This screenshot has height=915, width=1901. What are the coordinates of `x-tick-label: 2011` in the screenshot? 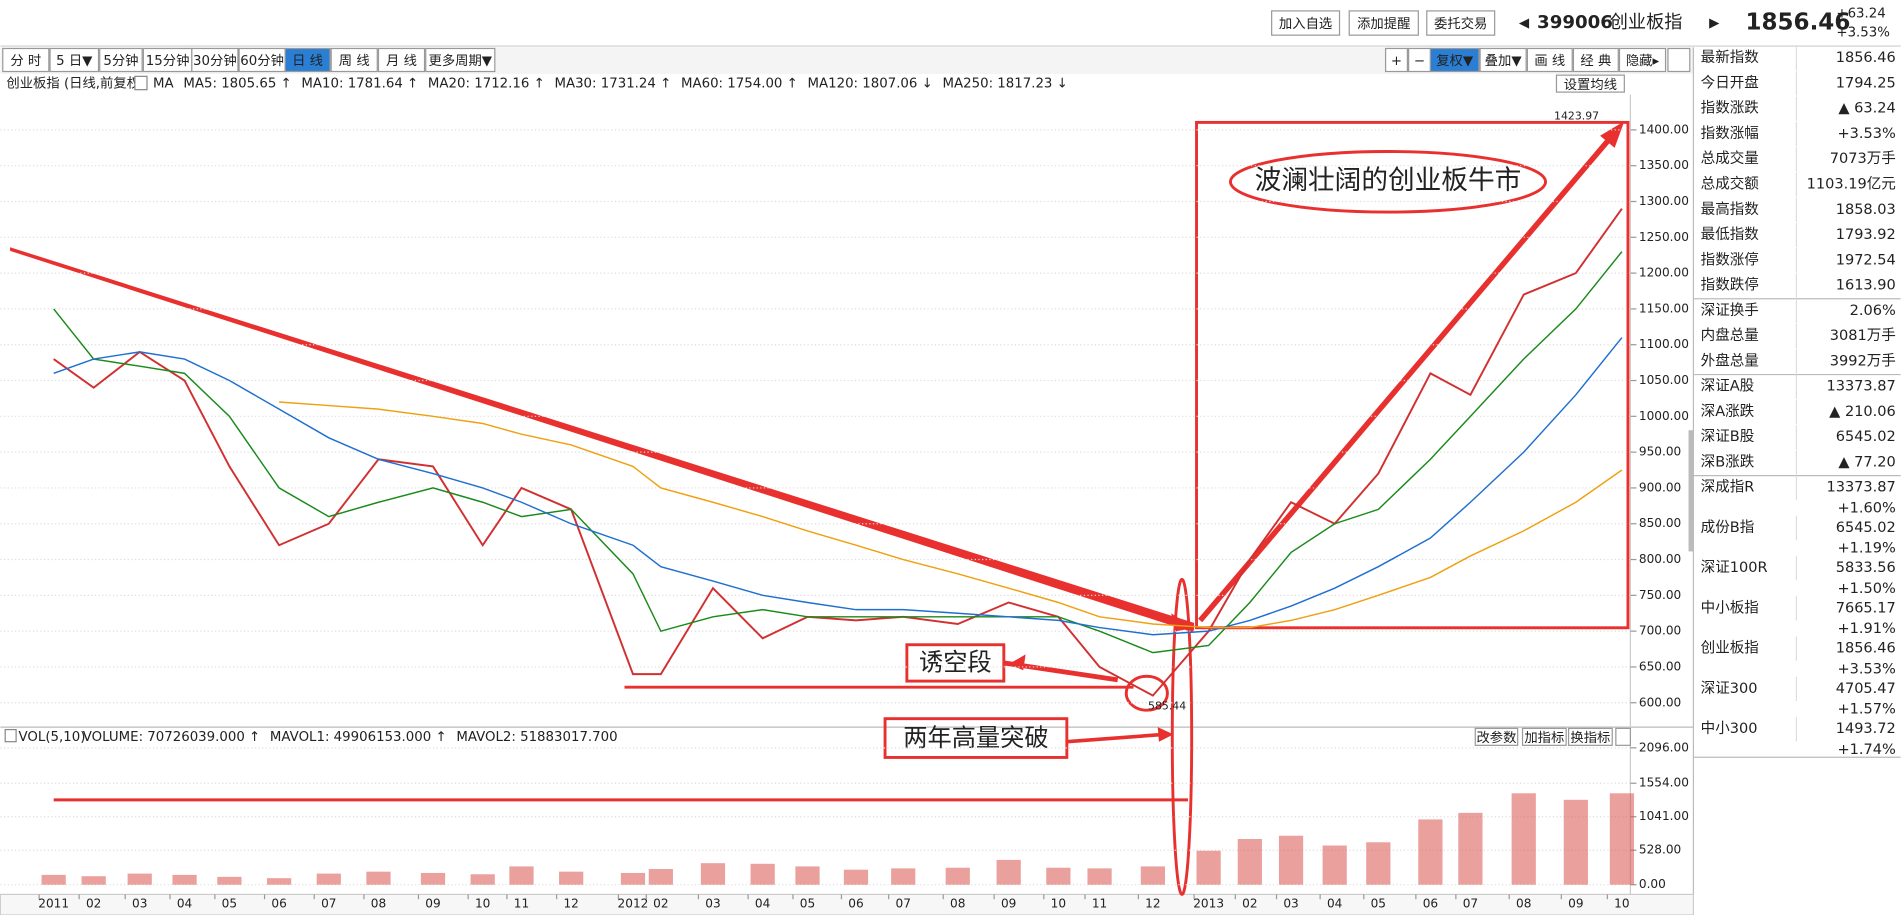 It's located at (53, 904).